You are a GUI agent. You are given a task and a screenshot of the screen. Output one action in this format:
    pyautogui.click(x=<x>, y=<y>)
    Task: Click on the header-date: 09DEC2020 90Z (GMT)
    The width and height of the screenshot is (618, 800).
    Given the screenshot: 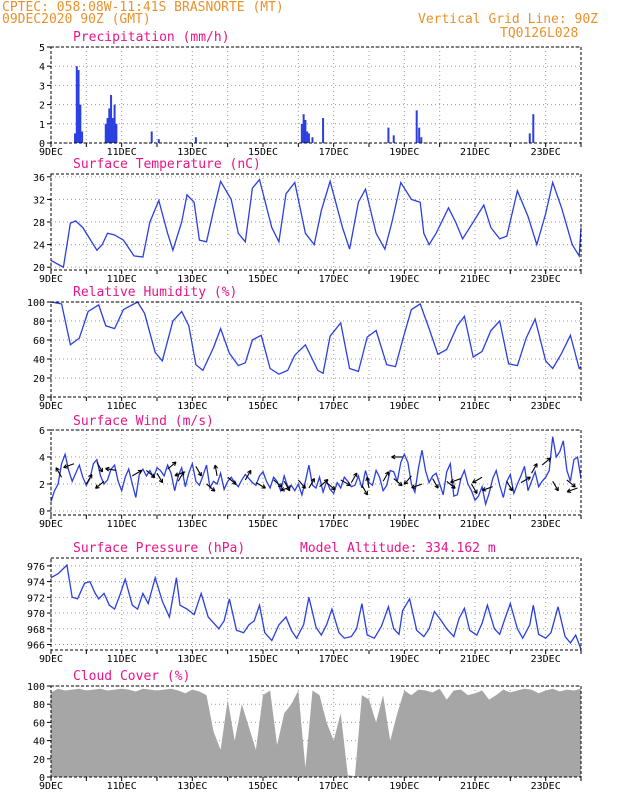 What is the action you would take?
    pyautogui.click(x=76, y=19)
    